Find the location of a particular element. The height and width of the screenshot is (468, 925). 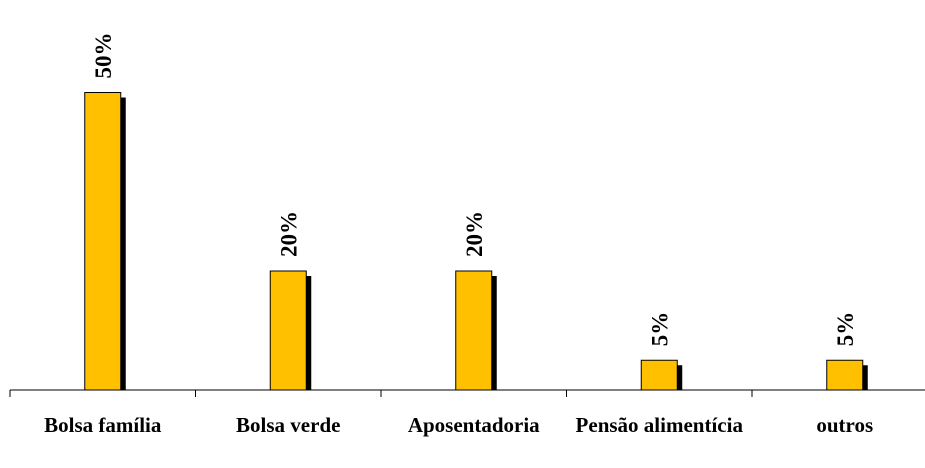

x-tick-label: outros is located at coordinates (845, 425).